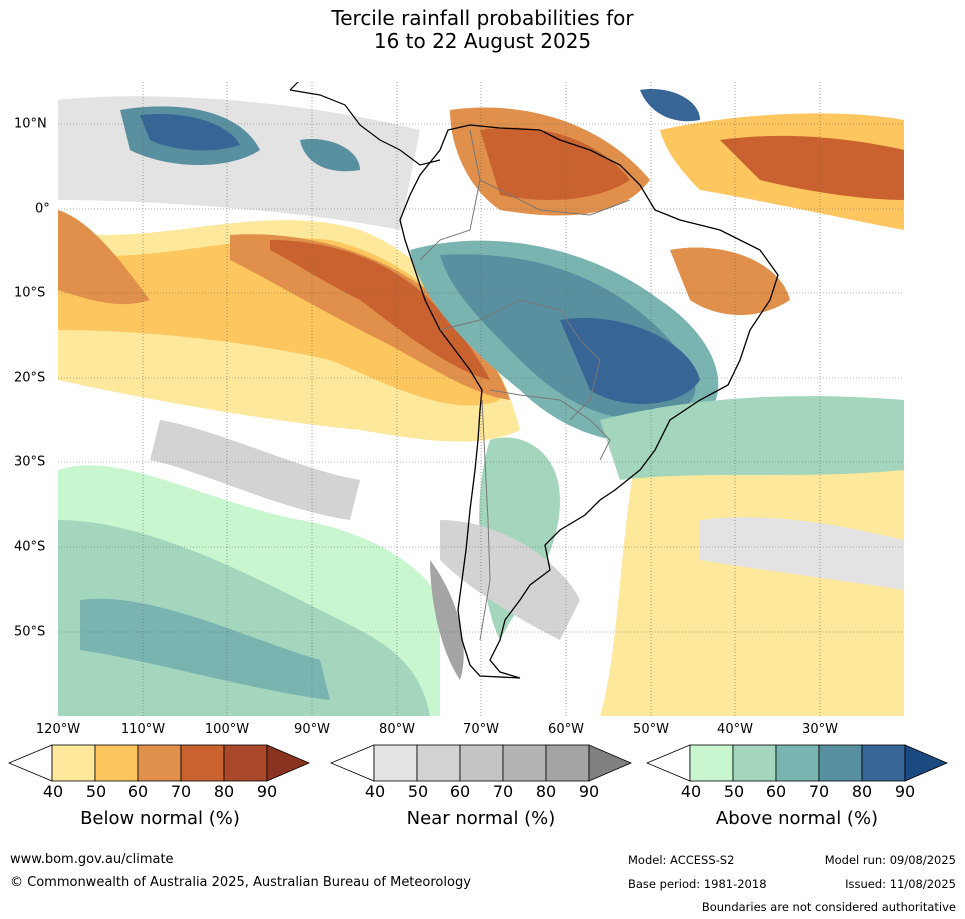 The image size is (965, 919). Describe the element at coordinates (143, 729) in the screenshot. I see `lon-label: 110°W` at that location.